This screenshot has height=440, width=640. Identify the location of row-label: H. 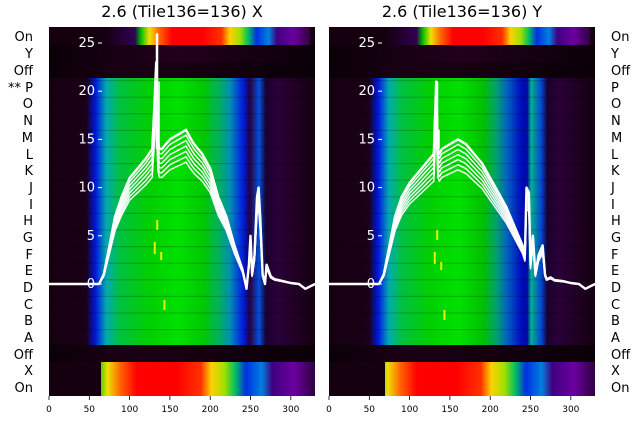
(616, 221).